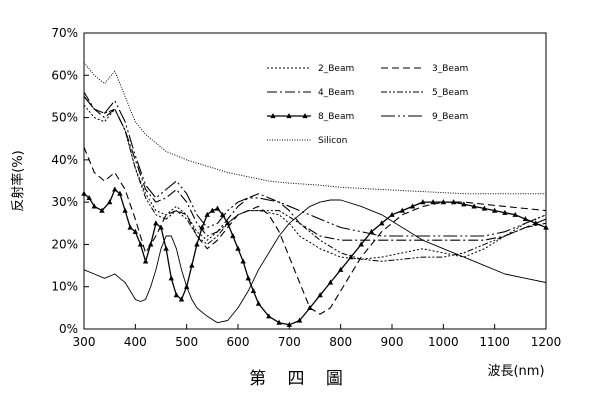  I want to click on legend-label-4-beam: 4_Beam, so click(336, 93).